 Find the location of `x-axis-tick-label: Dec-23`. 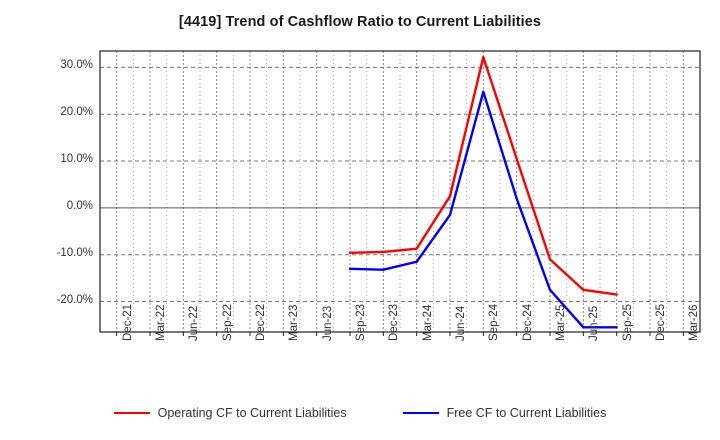

x-axis-tick-label: Dec-23 is located at coordinates (394, 322).